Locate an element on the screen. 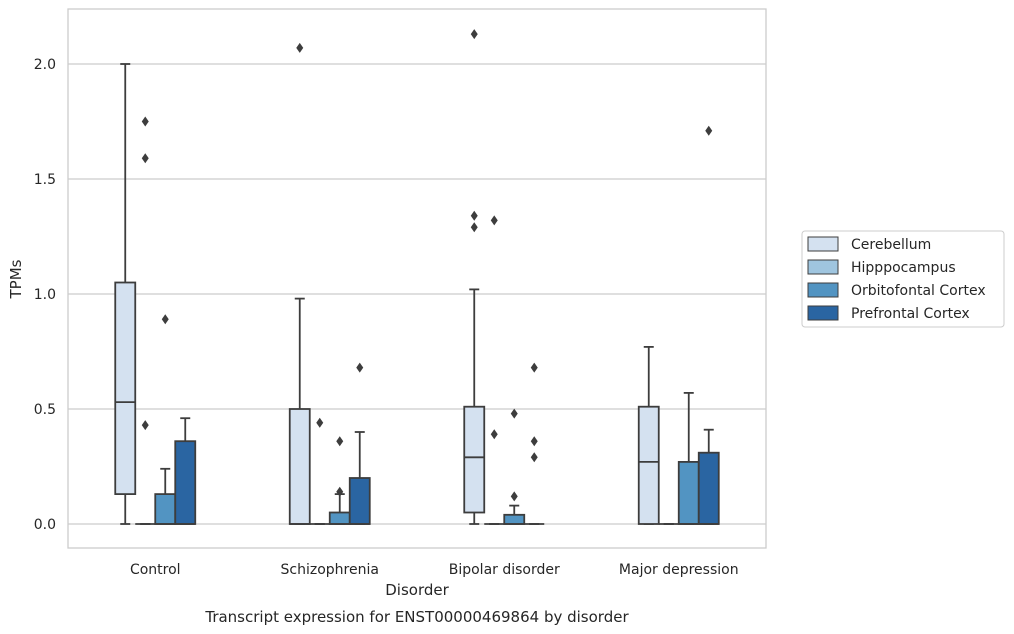  y-axis-ticks: 0.0 0.5 1.0 1.5 2.0 is located at coordinates (45, 295).